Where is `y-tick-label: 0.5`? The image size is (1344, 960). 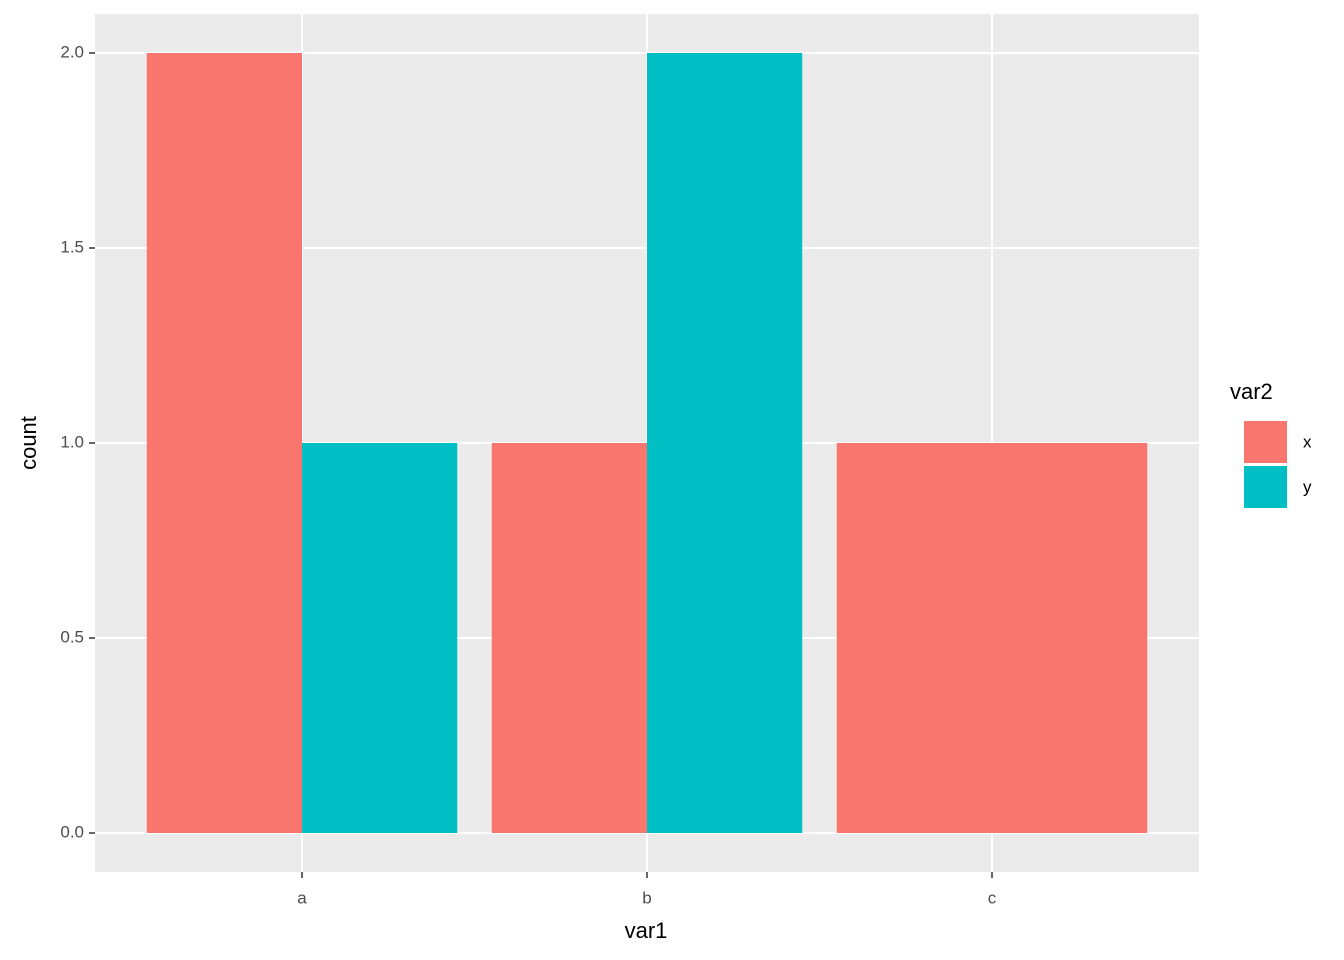 y-tick-label: 0.5 is located at coordinates (72, 636).